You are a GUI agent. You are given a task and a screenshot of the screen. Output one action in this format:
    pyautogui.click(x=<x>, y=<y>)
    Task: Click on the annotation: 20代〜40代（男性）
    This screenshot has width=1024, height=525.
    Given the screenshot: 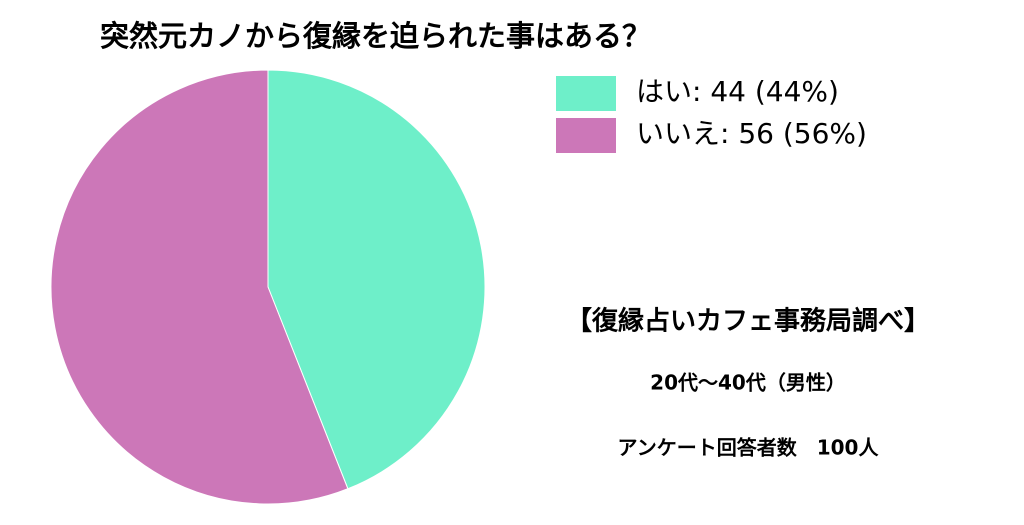 What is the action you would take?
    pyautogui.click(x=748, y=383)
    